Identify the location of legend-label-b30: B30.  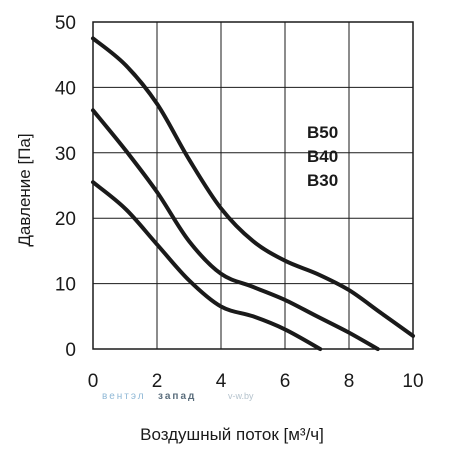
(322, 180).